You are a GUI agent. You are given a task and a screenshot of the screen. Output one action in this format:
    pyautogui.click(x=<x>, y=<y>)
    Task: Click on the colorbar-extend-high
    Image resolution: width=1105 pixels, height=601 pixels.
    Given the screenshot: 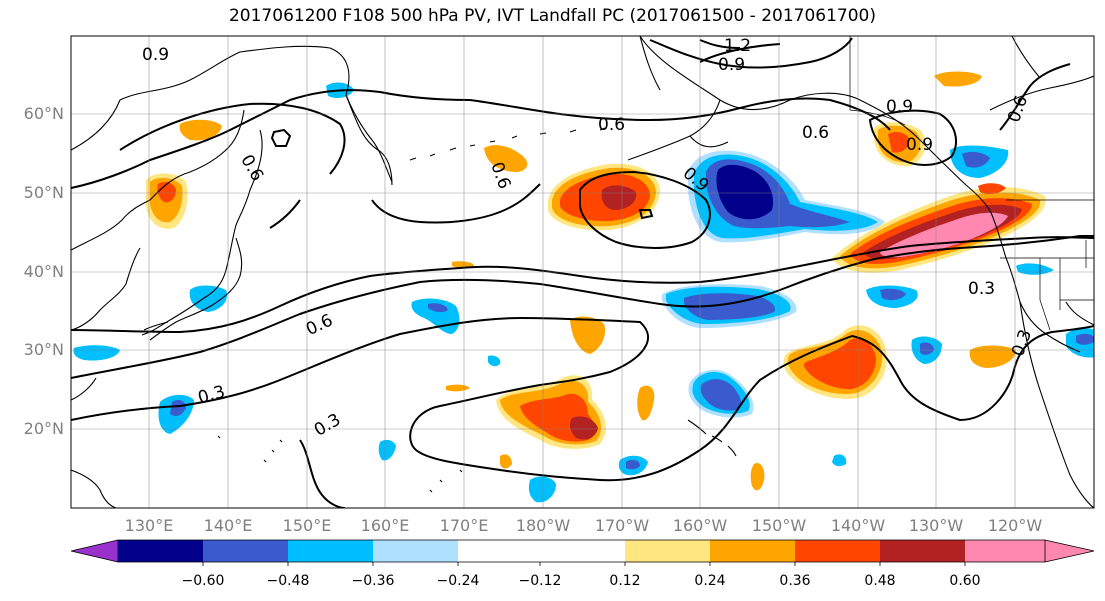 What is the action you would take?
    pyautogui.click(x=1069, y=551)
    